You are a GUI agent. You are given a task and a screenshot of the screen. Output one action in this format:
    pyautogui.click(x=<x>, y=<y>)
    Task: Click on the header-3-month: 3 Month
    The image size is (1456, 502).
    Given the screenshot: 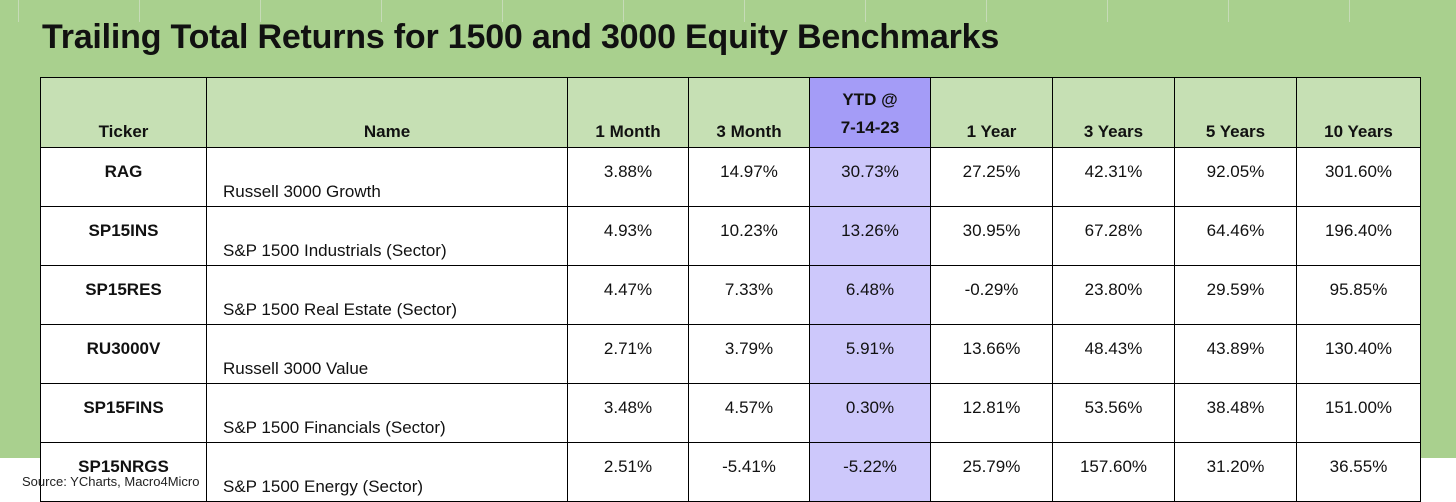 What is the action you would take?
    pyautogui.click(x=749, y=112)
    